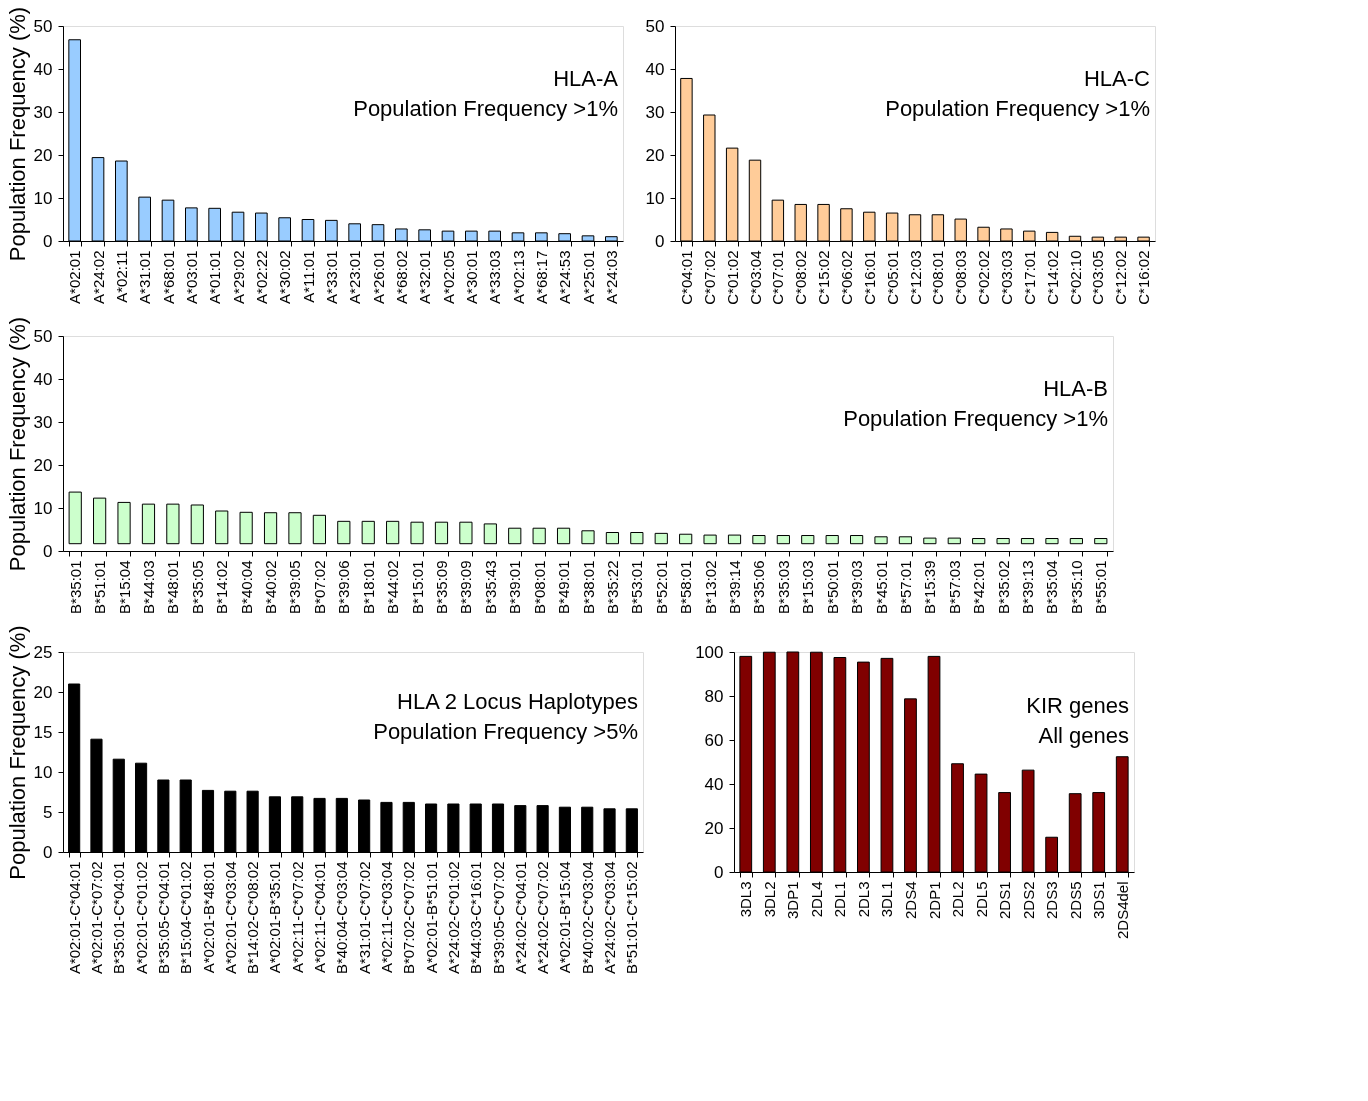  I want to click on text: HLA-C, so click(1117, 78).